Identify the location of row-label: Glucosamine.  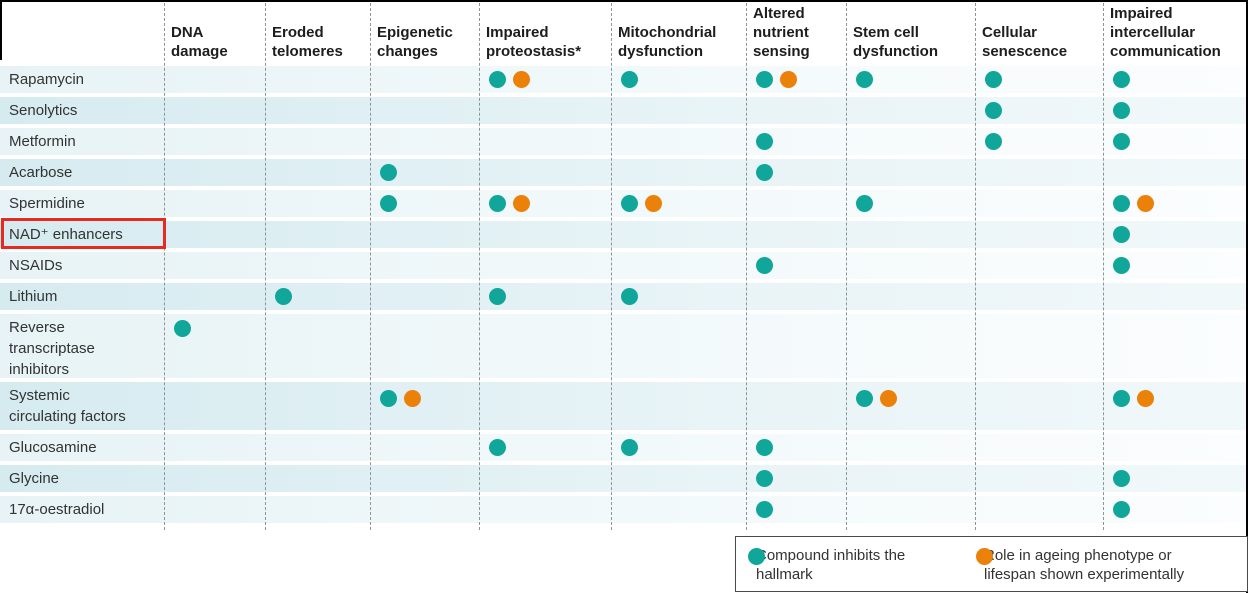
(53, 447).